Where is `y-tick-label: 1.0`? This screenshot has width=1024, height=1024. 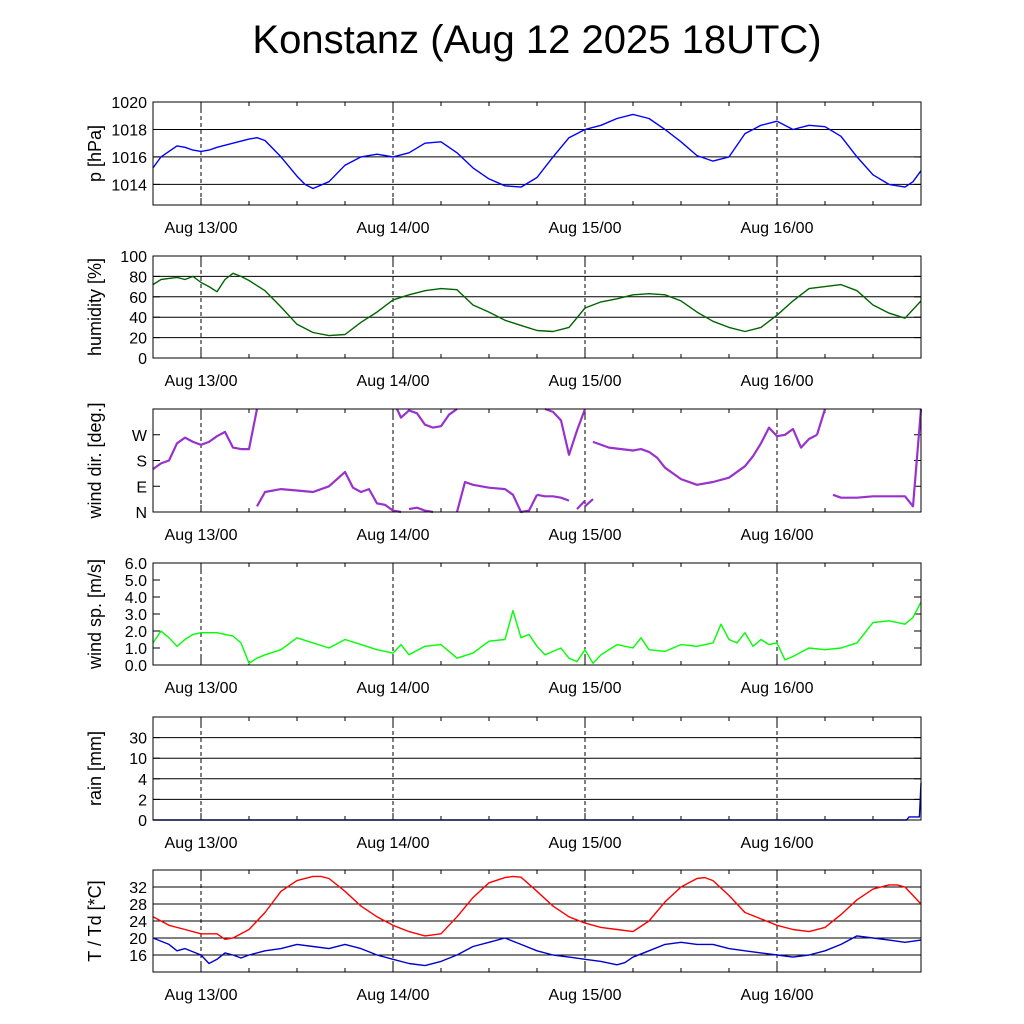
y-tick-label: 1.0 is located at coordinates (136, 649).